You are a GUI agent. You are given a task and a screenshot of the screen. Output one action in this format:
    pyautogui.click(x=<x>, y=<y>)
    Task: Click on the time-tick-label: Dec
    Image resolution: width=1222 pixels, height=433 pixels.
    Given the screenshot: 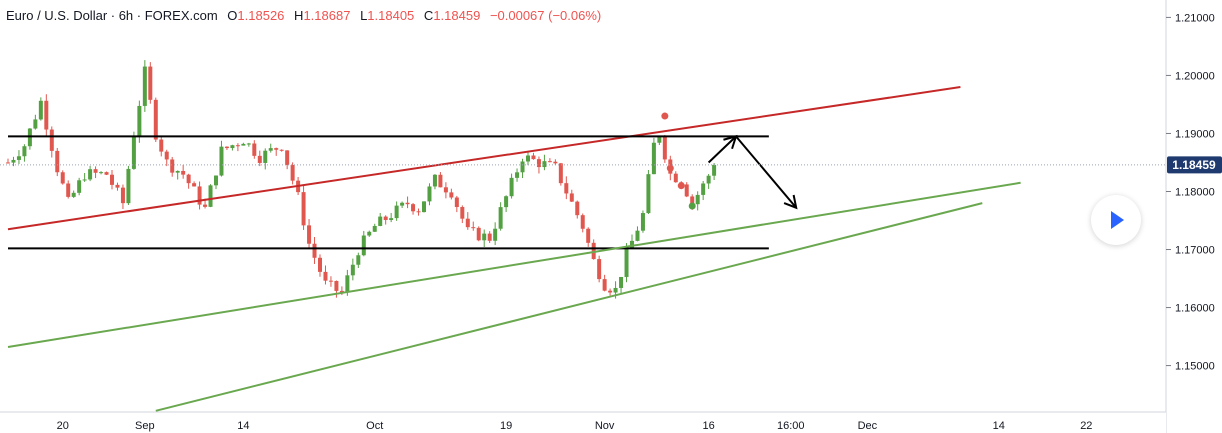 What is the action you would take?
    pyautogui.click(x=868, y=426)
    